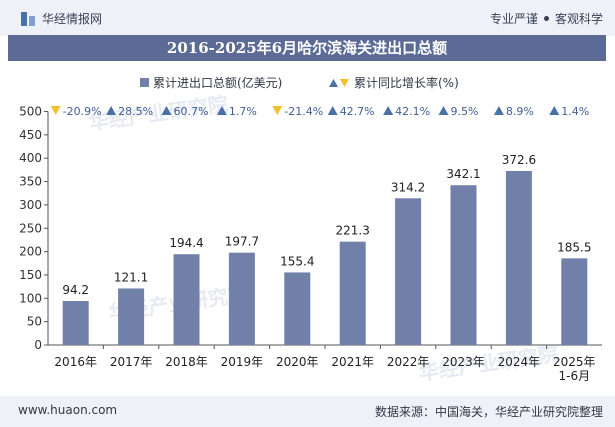  What do you see at coordinates (28, 18) in the screenshot?
I see `brand-logo-icon` at bounding box center [28, 18].